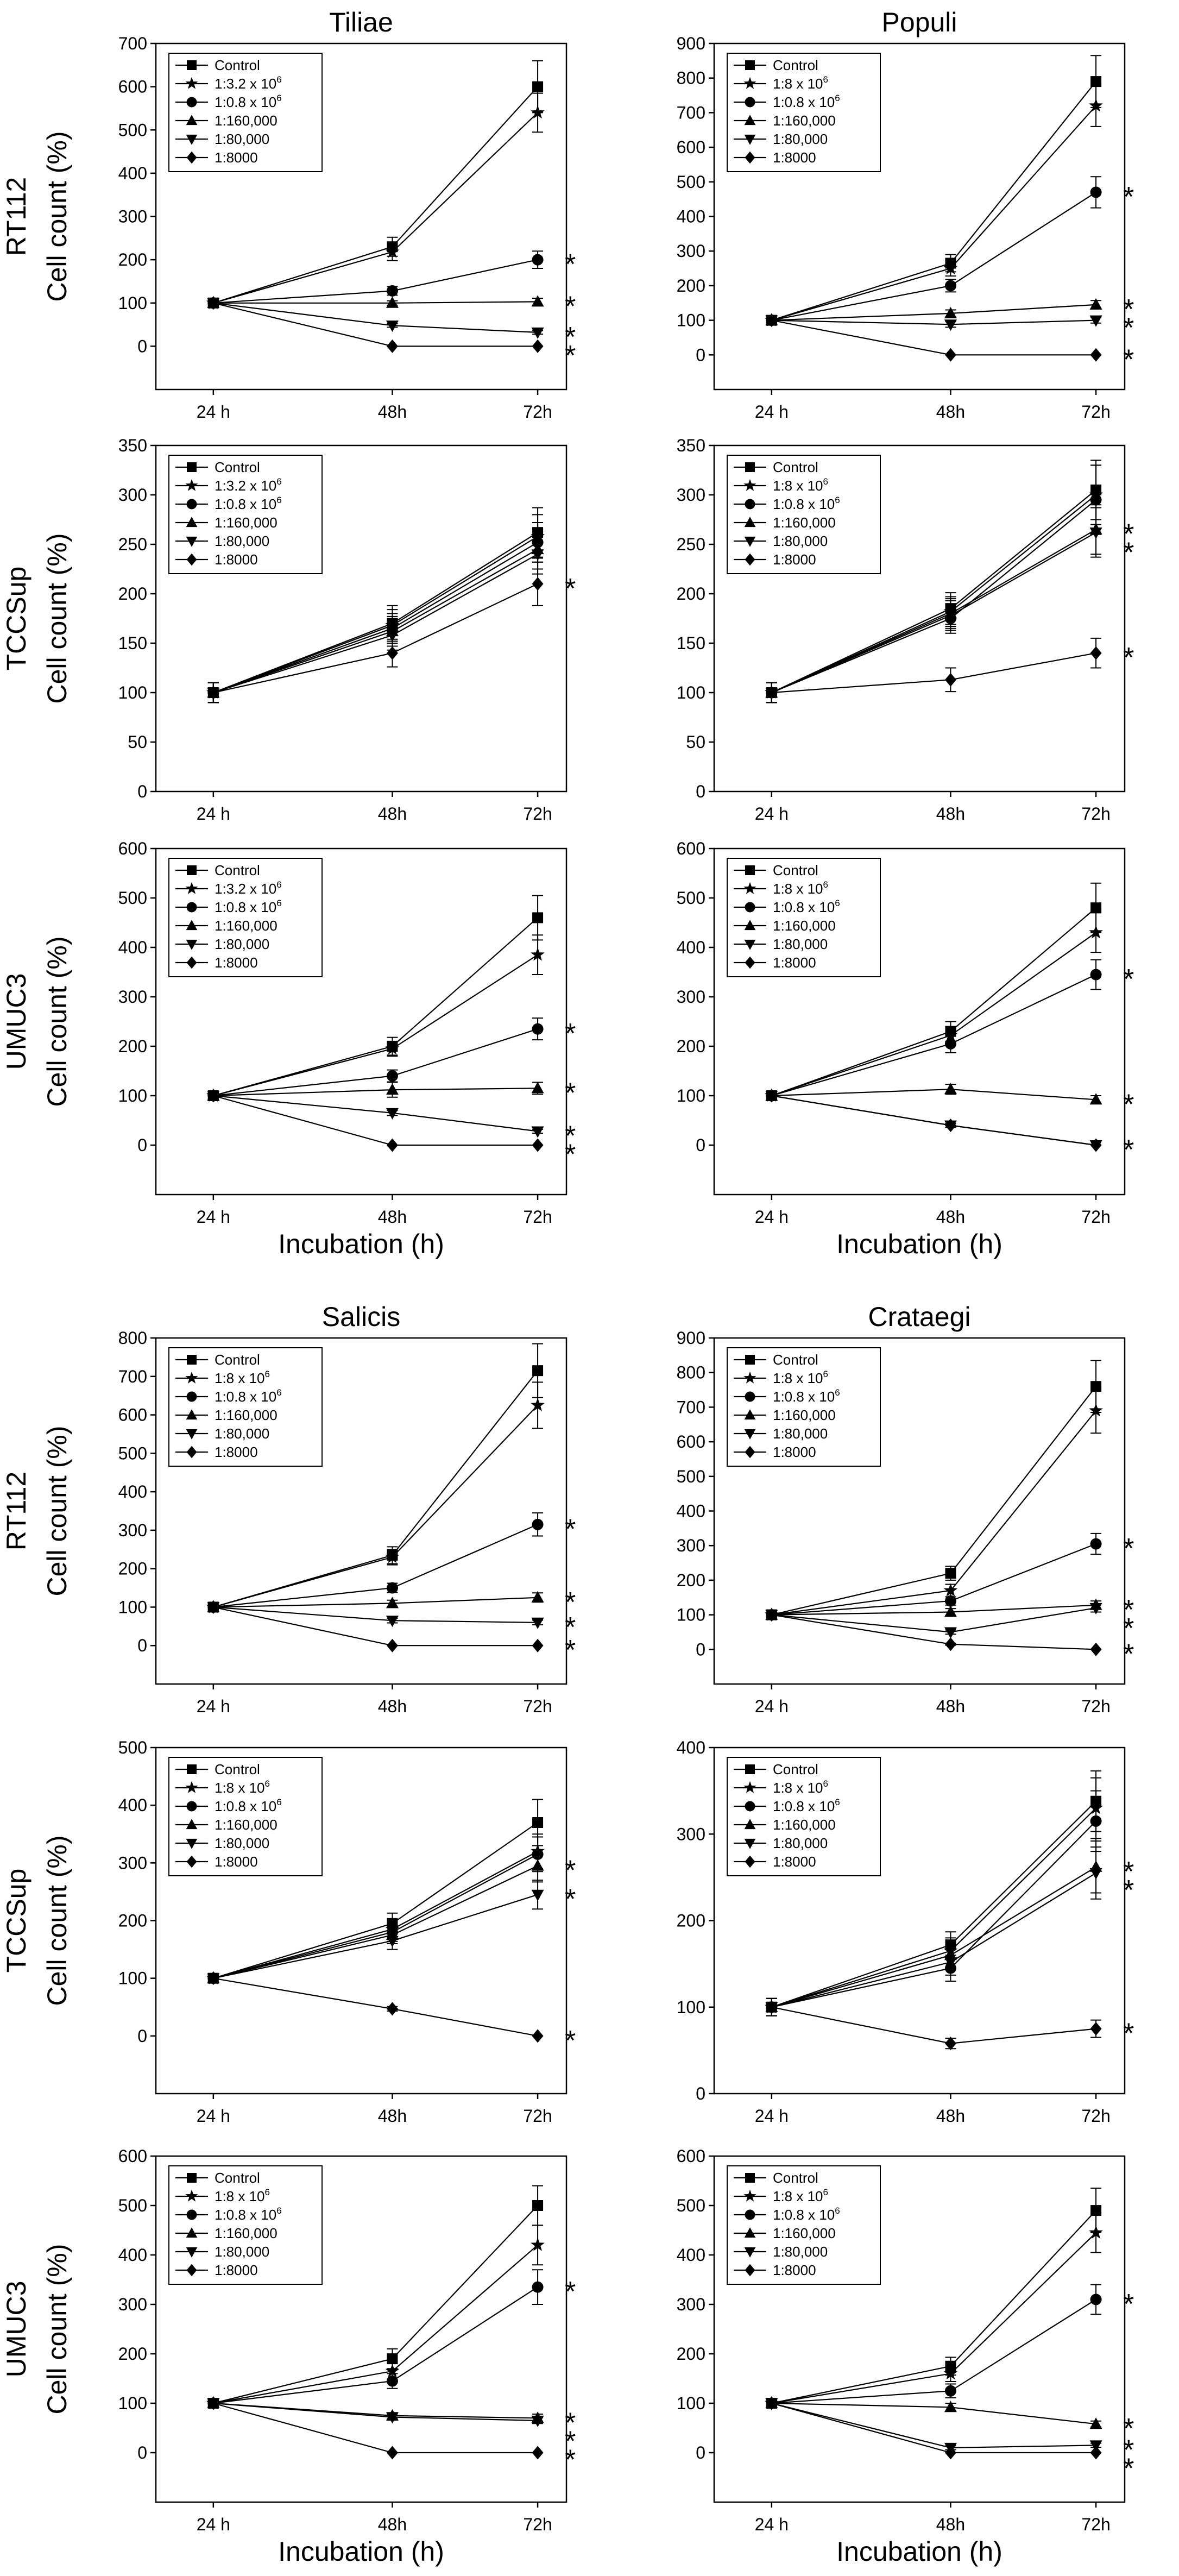 The image size is (1179, 2576). I want to click on legend-label: Control, so click(237, 870).